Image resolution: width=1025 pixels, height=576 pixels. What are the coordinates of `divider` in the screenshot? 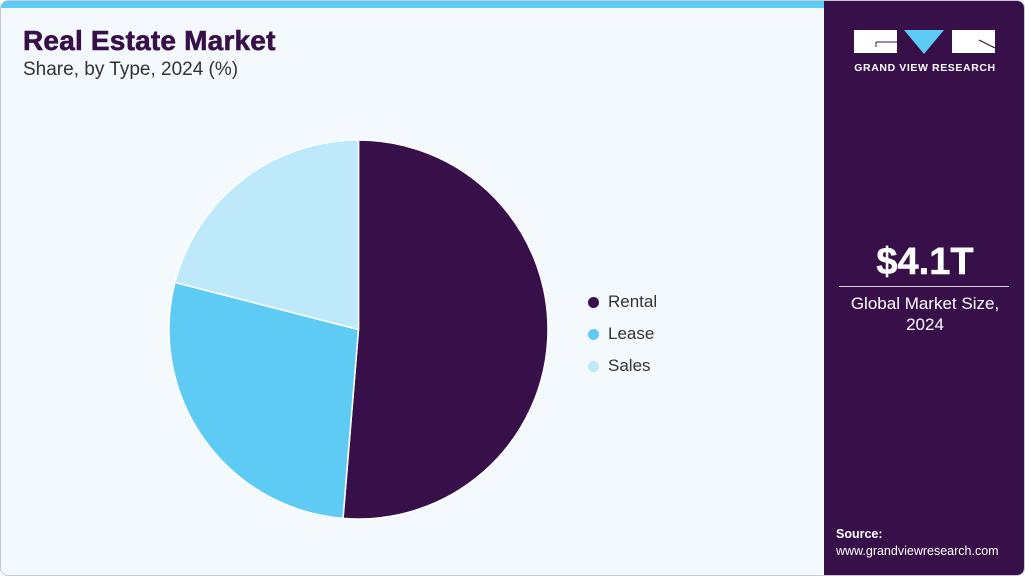 It's located at (924, 286).